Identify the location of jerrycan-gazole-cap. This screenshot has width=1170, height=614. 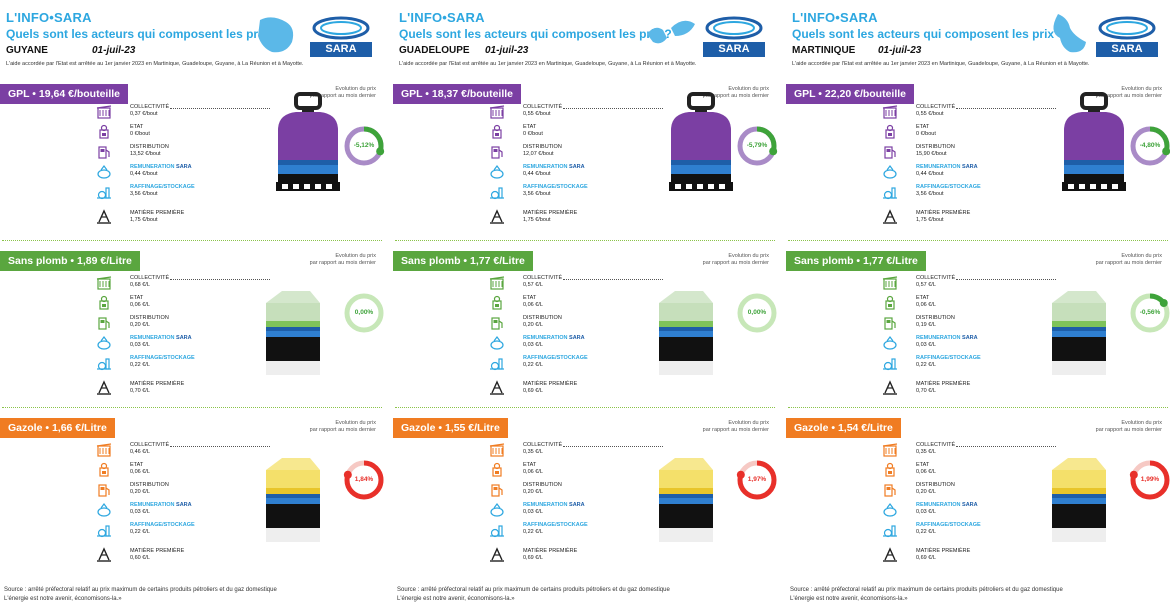
(1079, 464).